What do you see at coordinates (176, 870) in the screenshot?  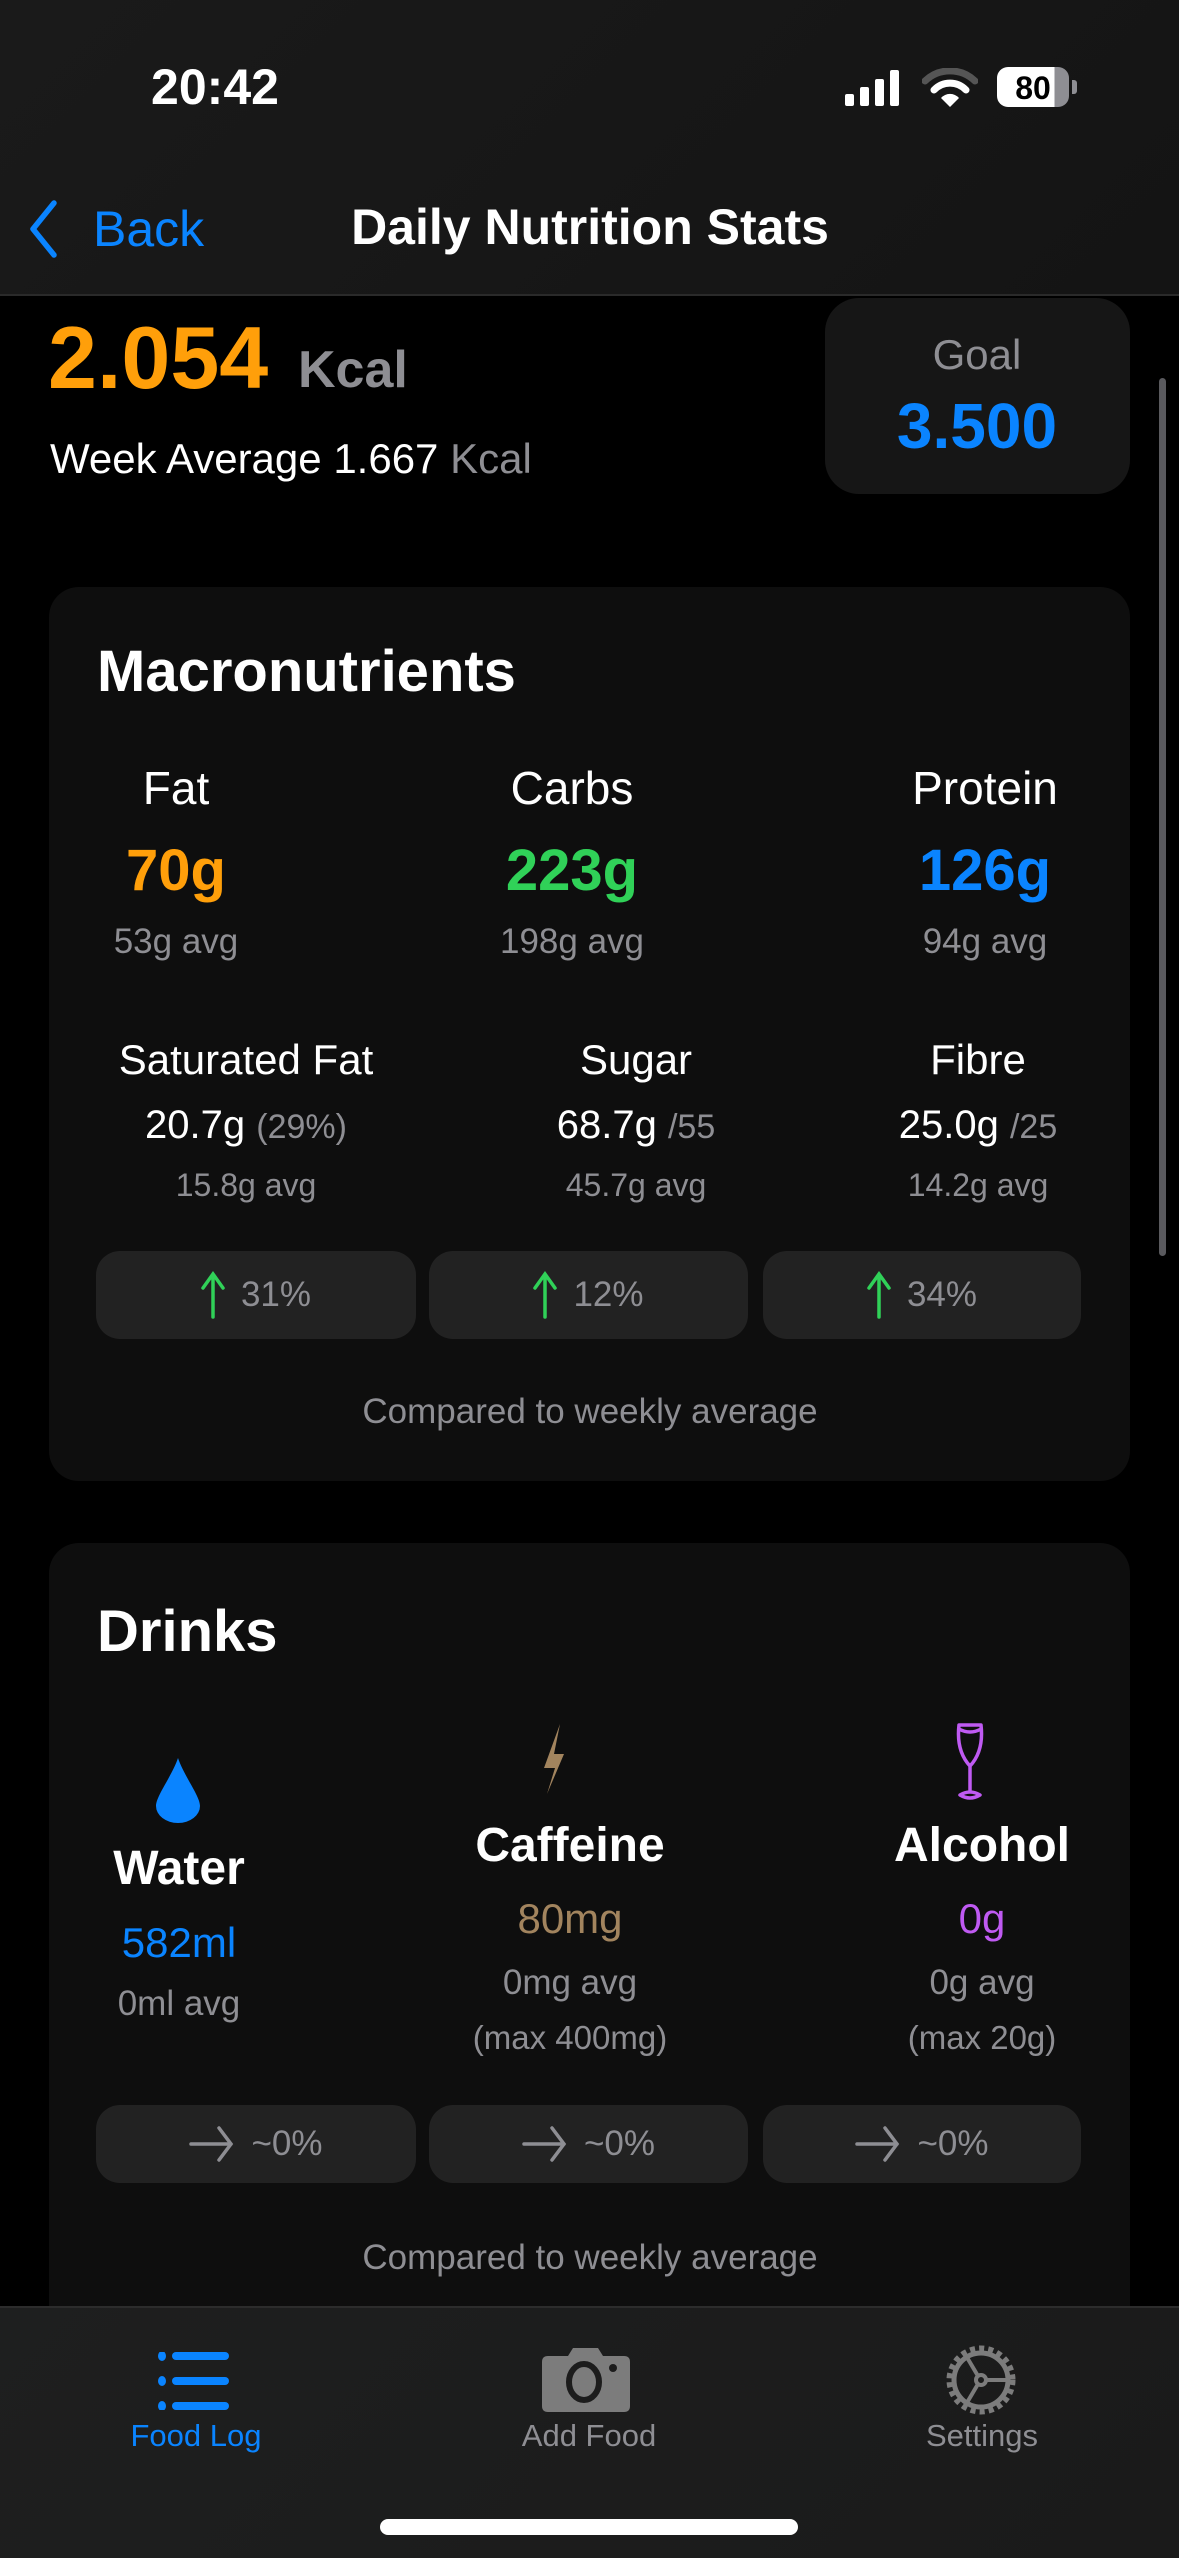 I see `macro-value: 70g` at bounding box center [176, 870].